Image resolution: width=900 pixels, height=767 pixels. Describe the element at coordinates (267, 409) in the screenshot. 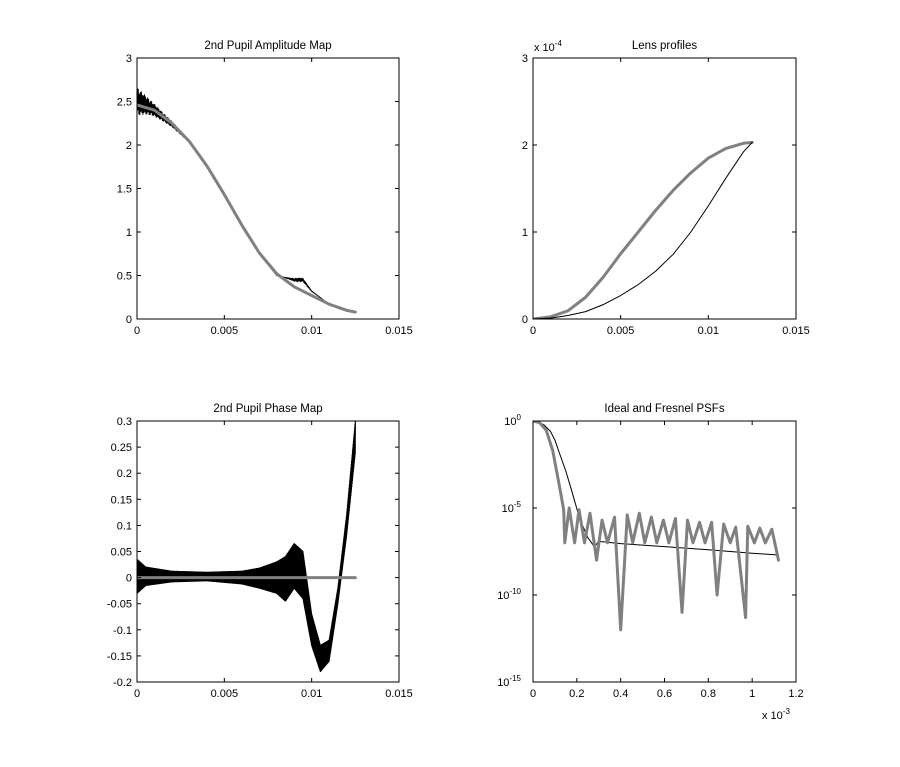

I see `chart-title: 2nd Pupil Phase Map` at that location.